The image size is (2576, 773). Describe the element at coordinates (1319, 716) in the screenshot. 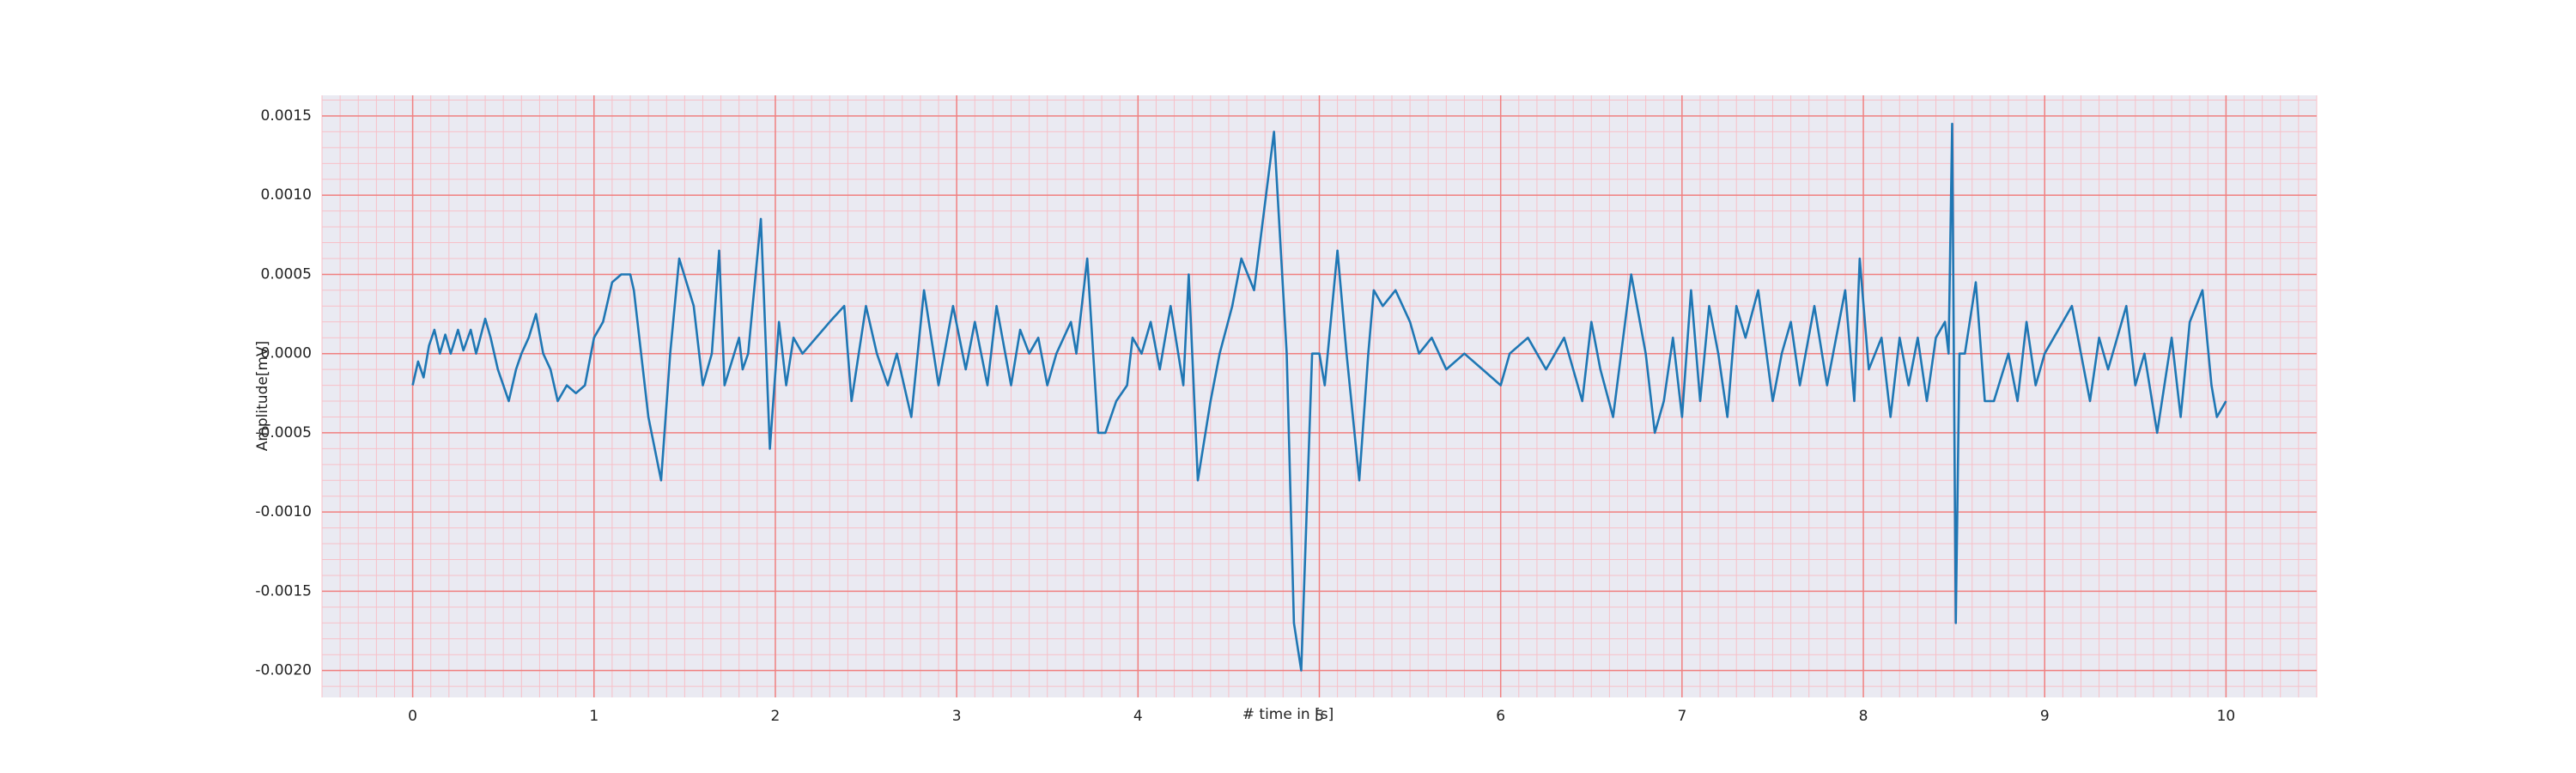

I see `x-tick-label: 5` at that location.